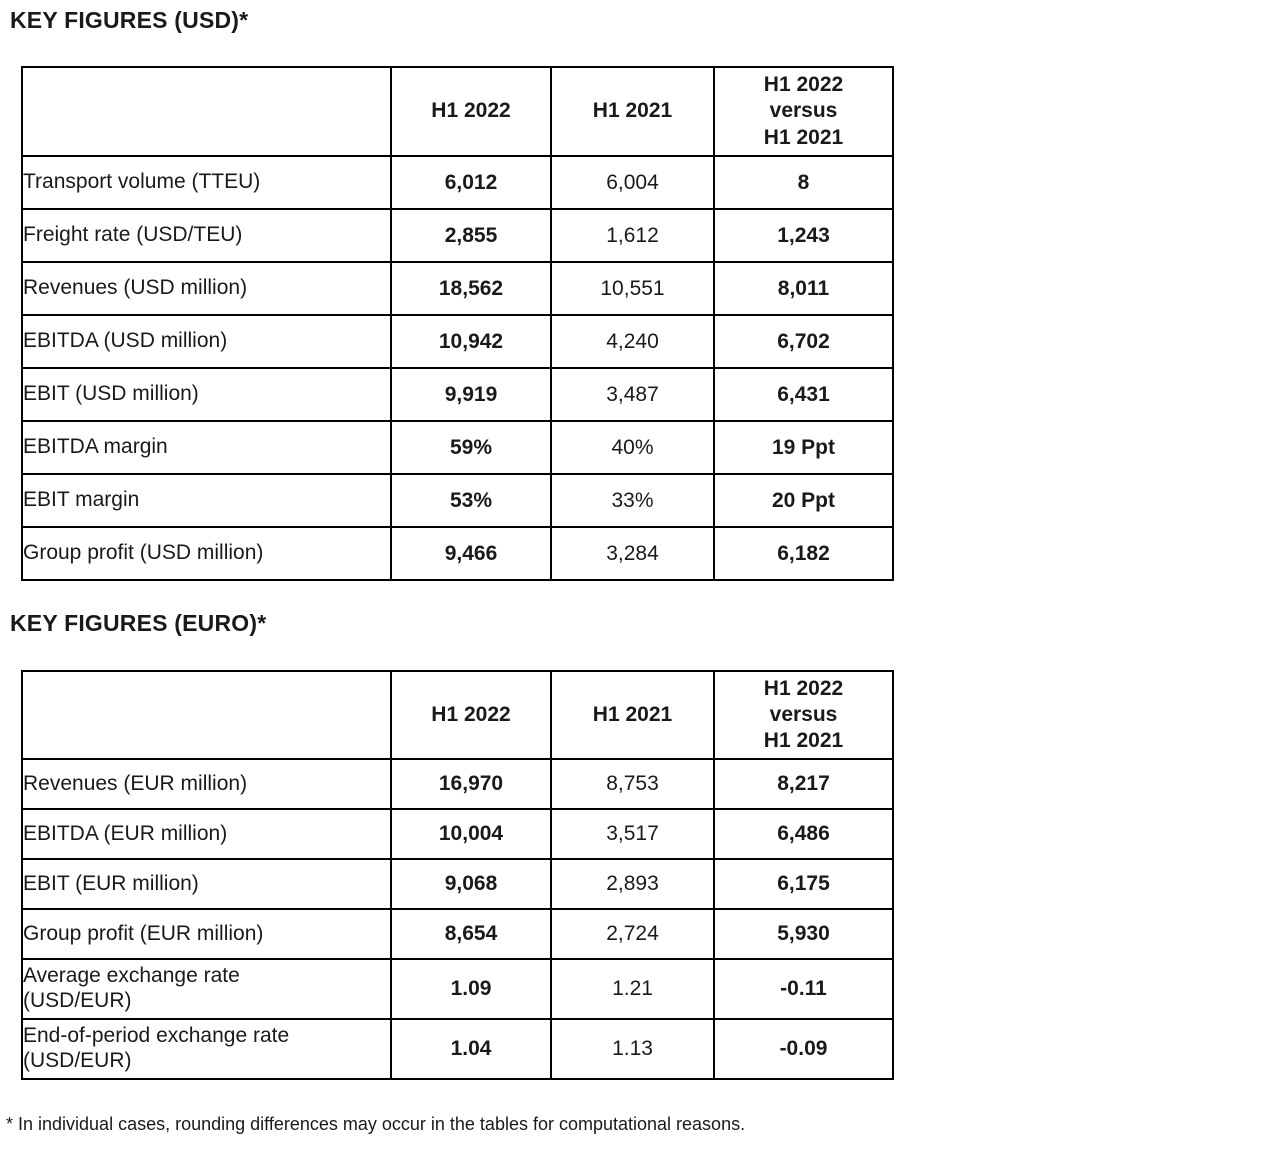 Image resolution: width=1280 pixels, height=1150 pixels. Describe the element at coordinates (803, 235) in the screenshot. I see `value-delta: 1,243` at that location.